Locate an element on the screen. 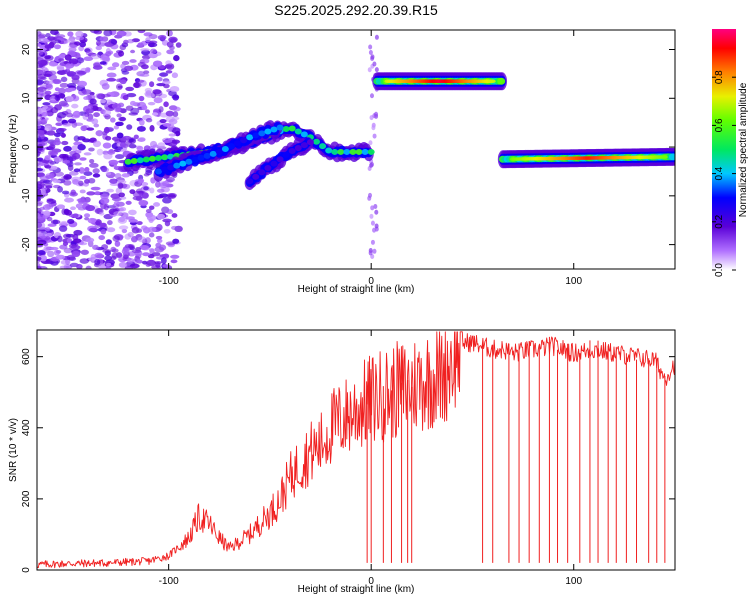 The height and width of the screenshot is (600, 750). y-tick-label: -10 is located at coordinates (26, 195).